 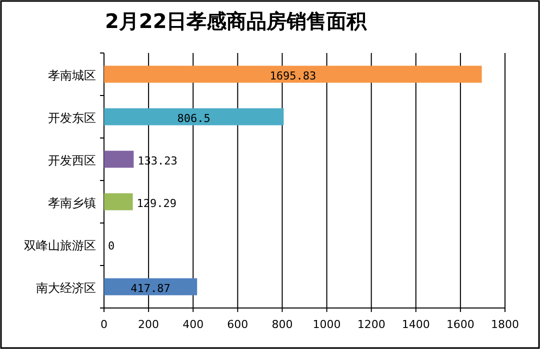 What do you see at coordinates (111, 245) in the screenshot?
I see `data-label: 0` at bounding box center [111, 245].